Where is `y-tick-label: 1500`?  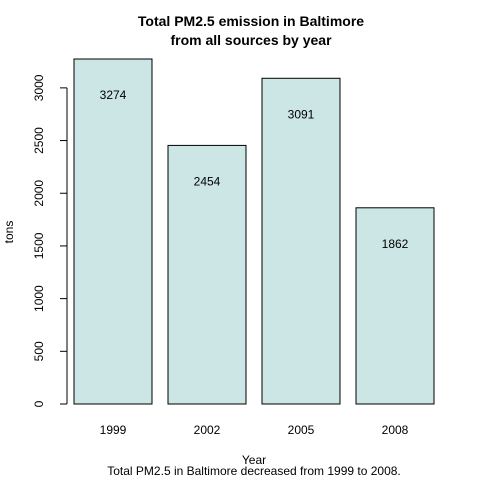
y-tick-label: 1500 is located at coordinates (39, 245).